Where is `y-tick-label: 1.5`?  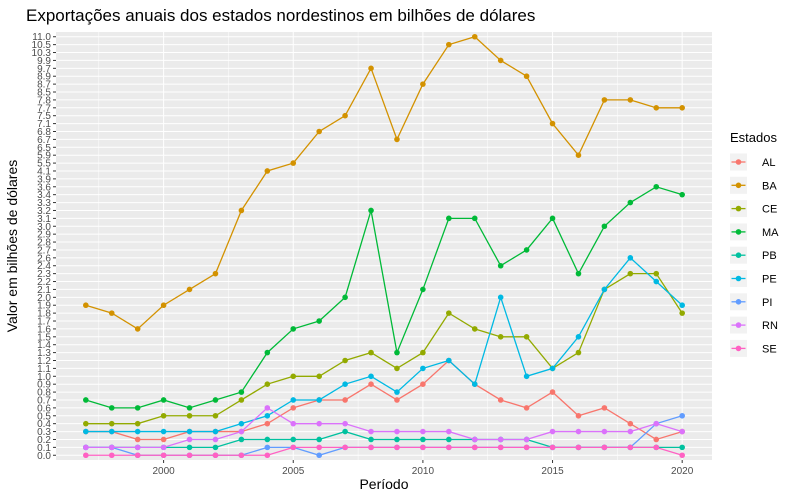
y-tick-label: 1.5 is located at coordinates (44, 337).